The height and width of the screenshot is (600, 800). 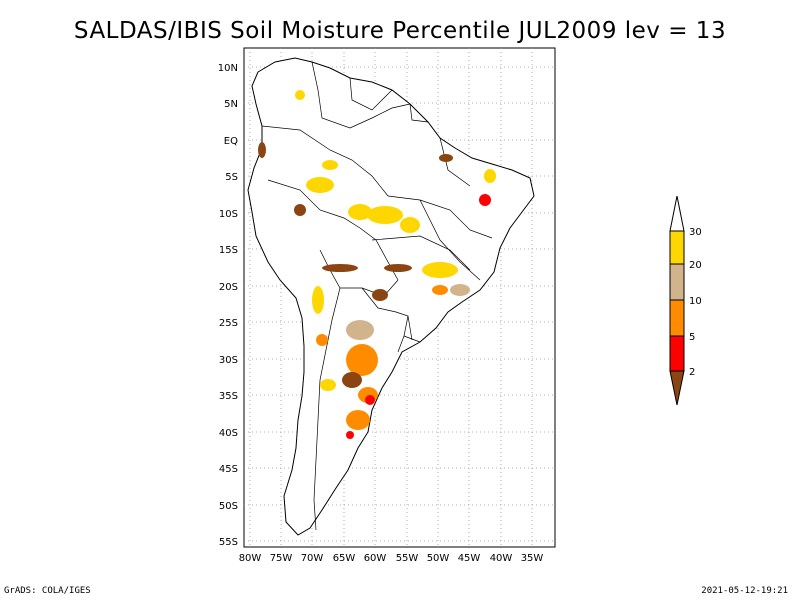 What do you see at coordinates (692, 372) in the screenshot?
I see `legend-label-2: 2` at bounding box center [692, 372].